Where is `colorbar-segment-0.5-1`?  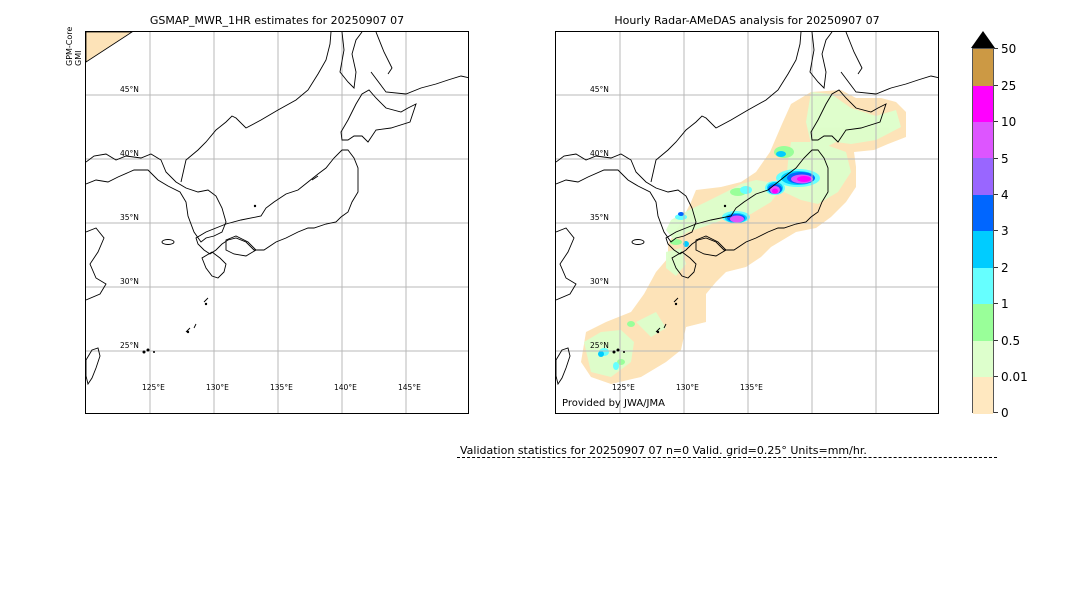 colorbar-segment-0.5-1 is located at coordinates (983, 322).